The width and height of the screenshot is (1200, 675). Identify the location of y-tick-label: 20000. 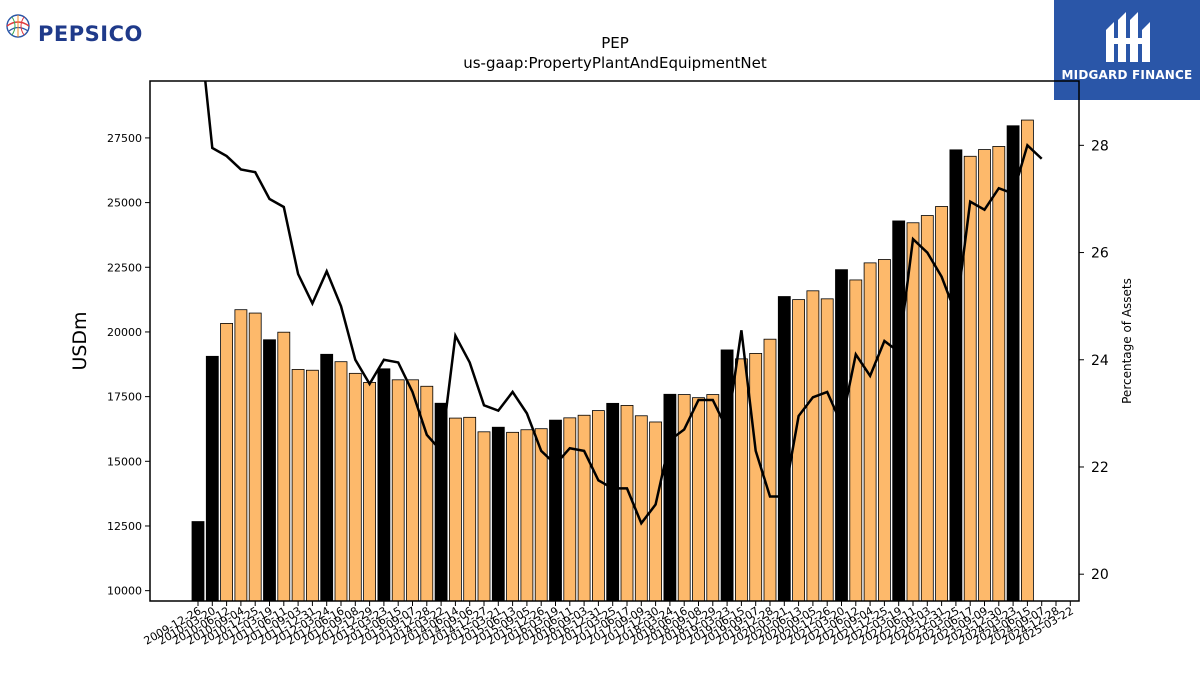
(124, 332).